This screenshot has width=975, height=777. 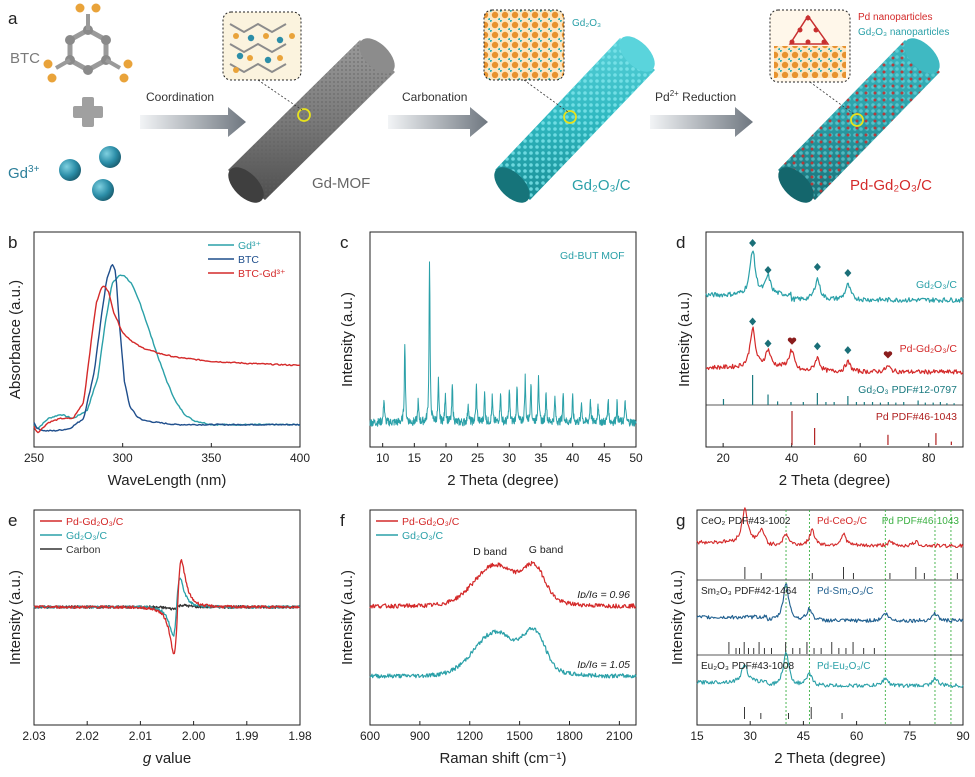 I want to click on pd-gd2o3-c-rod, so click(x=859, y=120).